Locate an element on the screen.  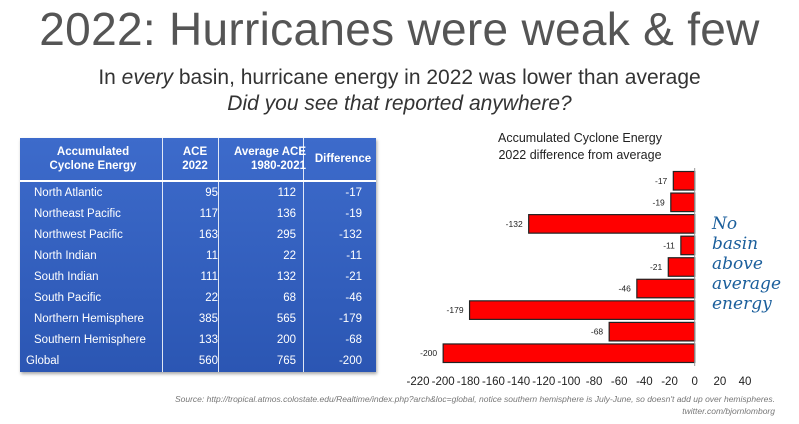
header-average-line2: 1980-2021 is located at coordinates (278, 166).